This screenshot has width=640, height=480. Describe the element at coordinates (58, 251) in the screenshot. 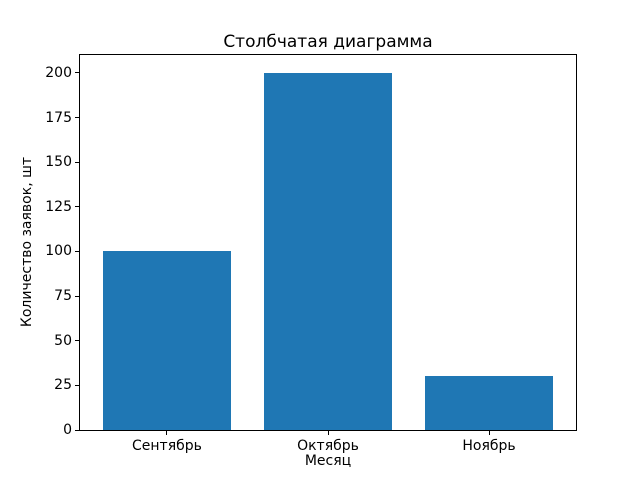

I see `y-tick-label: 100` at that location.